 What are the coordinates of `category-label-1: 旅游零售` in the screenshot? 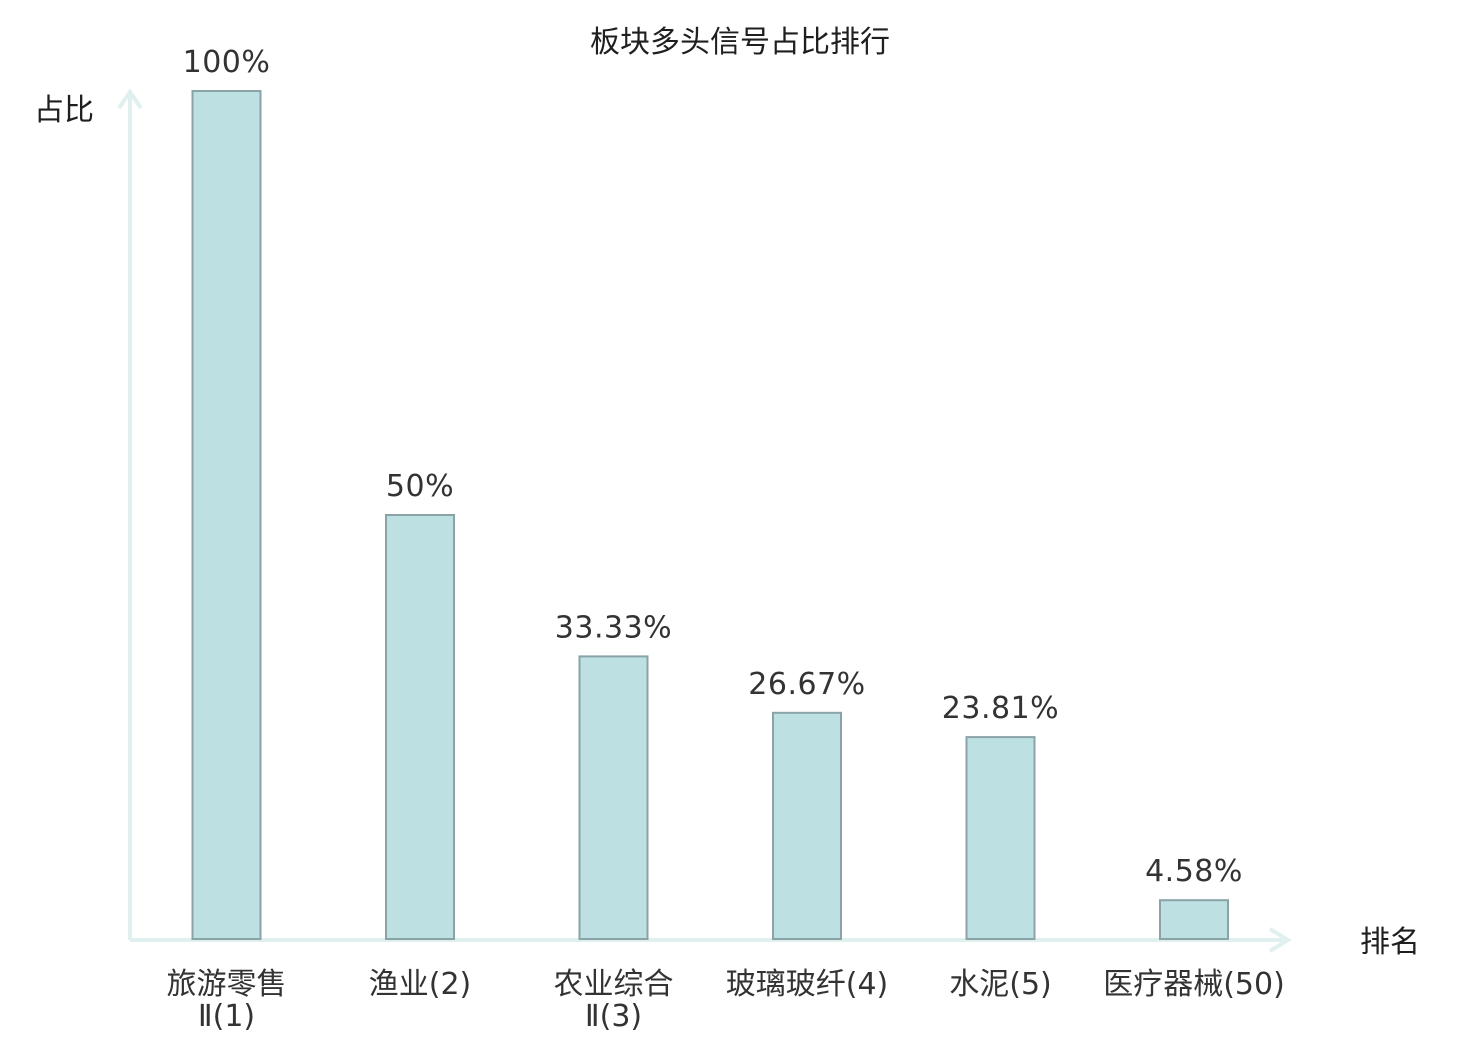 It's located at (227, 984).